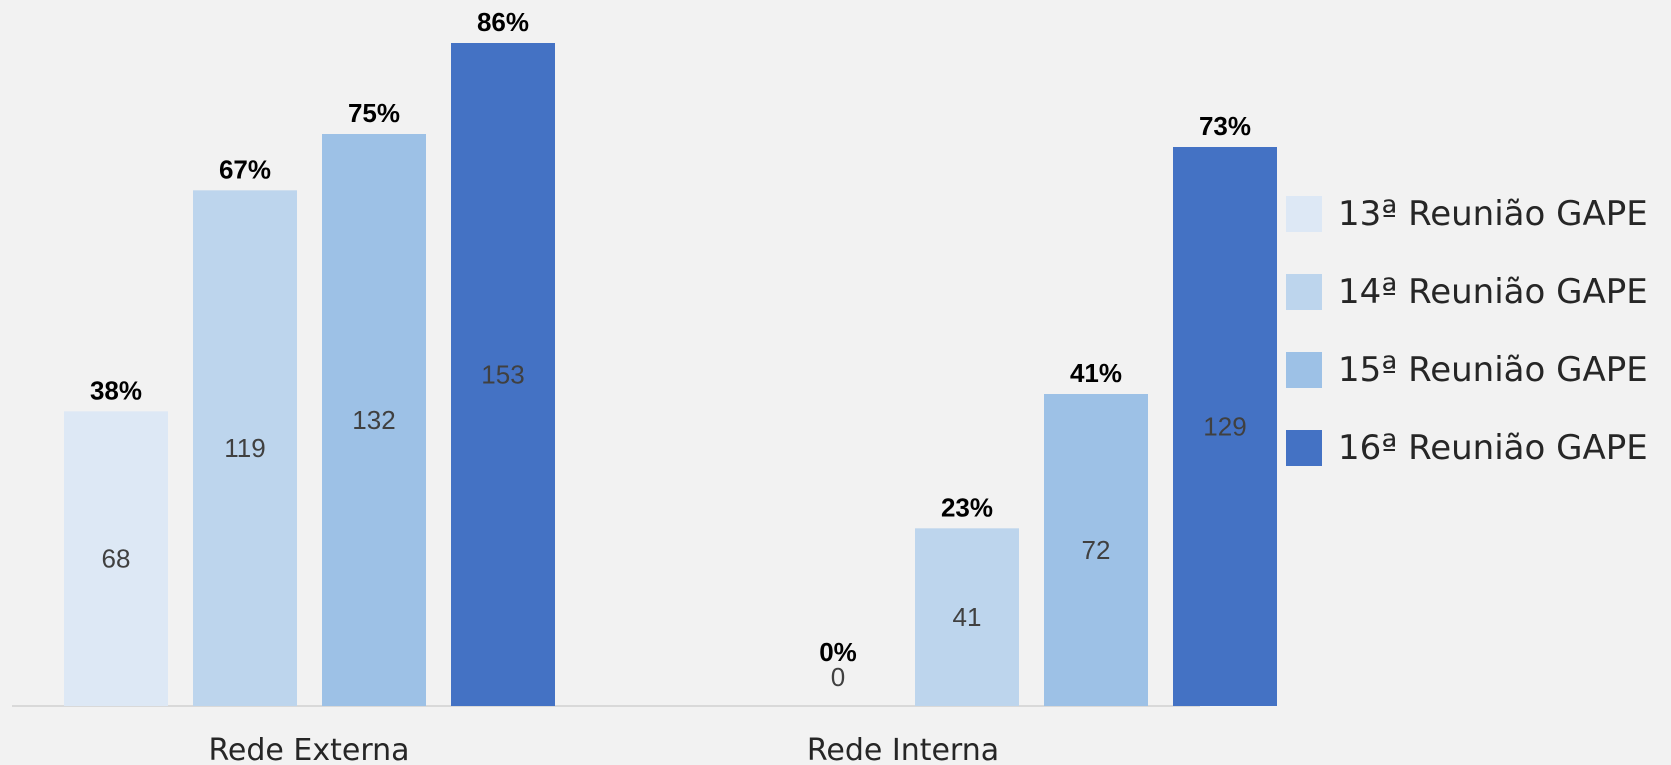 The image size is (1671, 765). What do you see at coordinates (308, 749) in the screenshot?
I see `category-label: Rede Externa` at bounding box center [308, 749].